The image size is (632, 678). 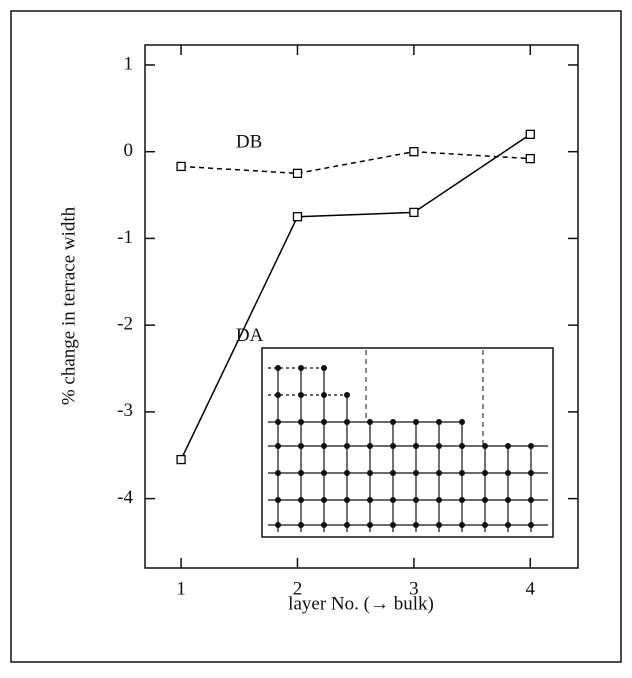 What do you see at coordinates (125, 497) in the screenshot?
I see `y-tick-label: -4` at bounding box center [125, 497].